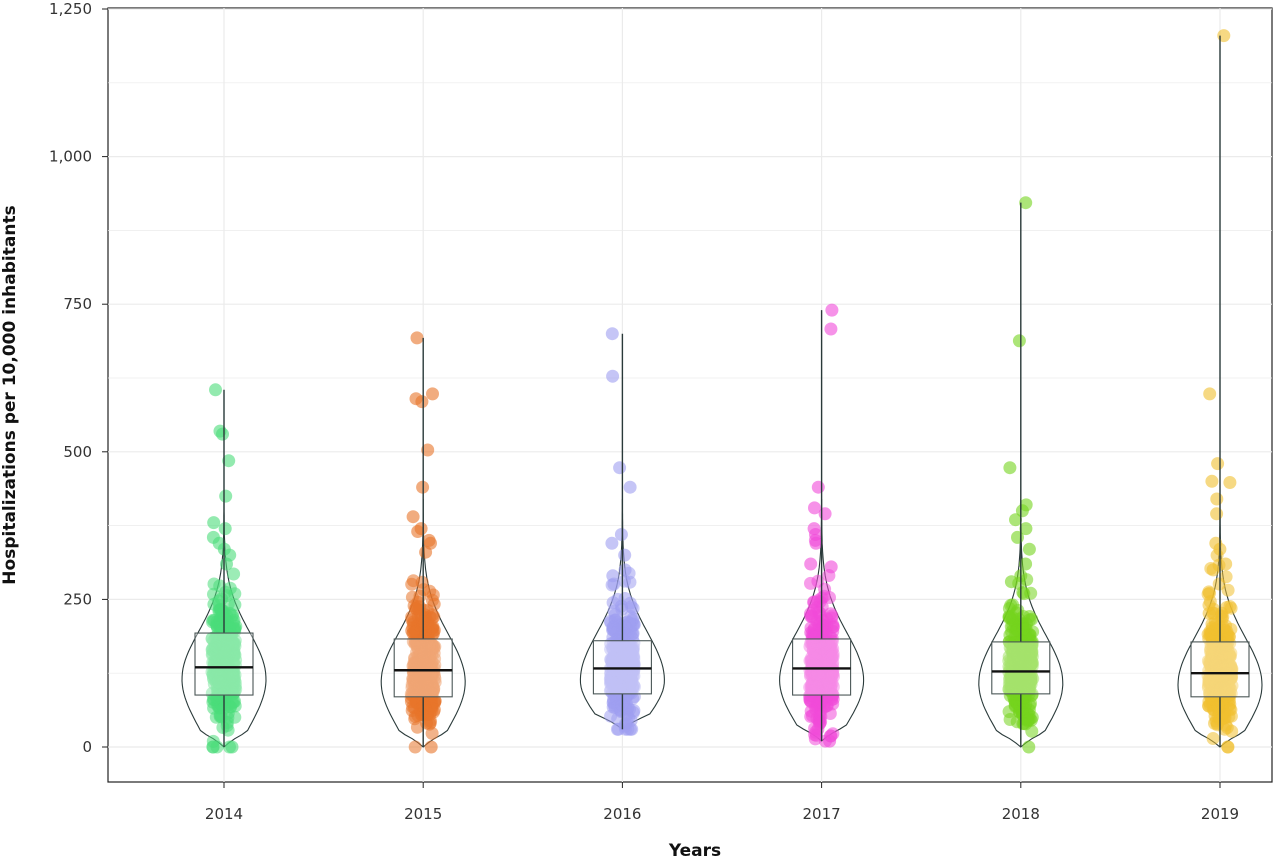  I want to click on y-tick-label: 750, so click(77, 304).